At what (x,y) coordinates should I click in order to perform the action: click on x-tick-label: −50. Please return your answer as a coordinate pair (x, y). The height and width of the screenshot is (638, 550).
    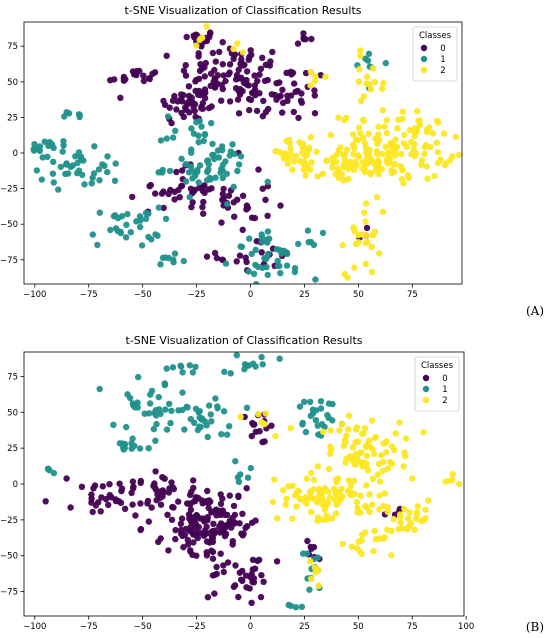
    Looking at the image, I should click on (143, 627).